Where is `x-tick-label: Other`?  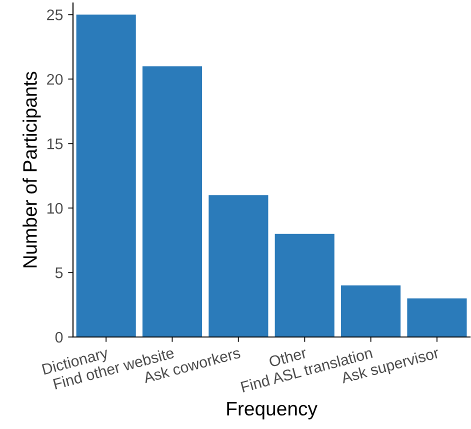
x-tick-label: Other is located at coordinates (288, 357).